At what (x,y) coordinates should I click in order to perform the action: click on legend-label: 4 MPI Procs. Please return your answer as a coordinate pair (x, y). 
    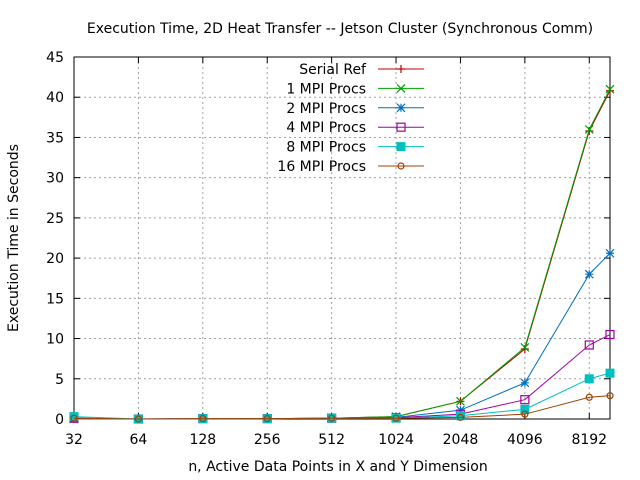
    Looking at the image, I should click on (326, 128).